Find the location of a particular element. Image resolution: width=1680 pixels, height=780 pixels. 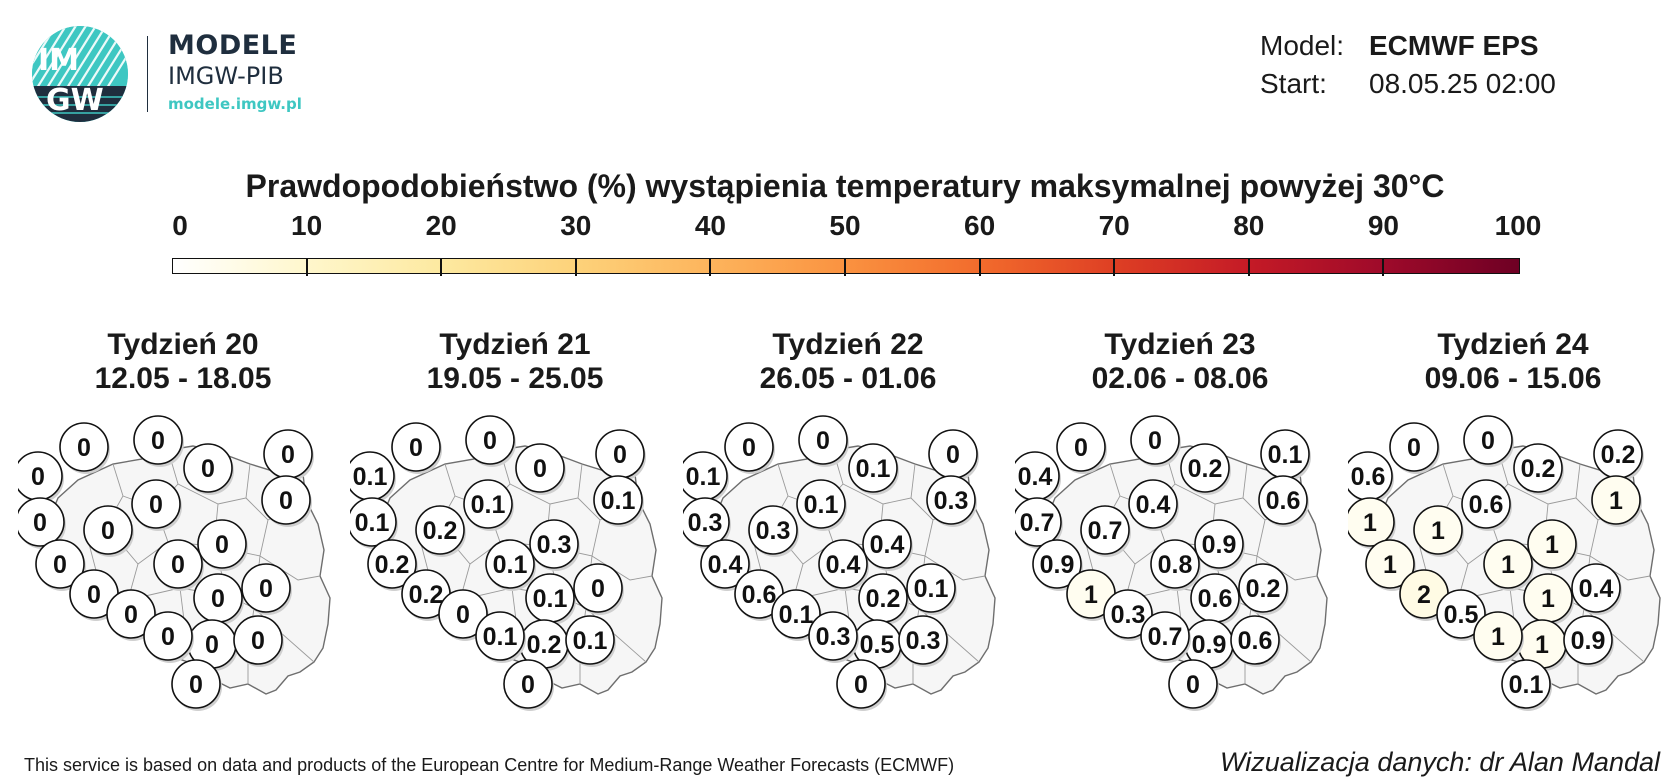

station-bubble: 0.6 is located at coordinates (1283, 501).